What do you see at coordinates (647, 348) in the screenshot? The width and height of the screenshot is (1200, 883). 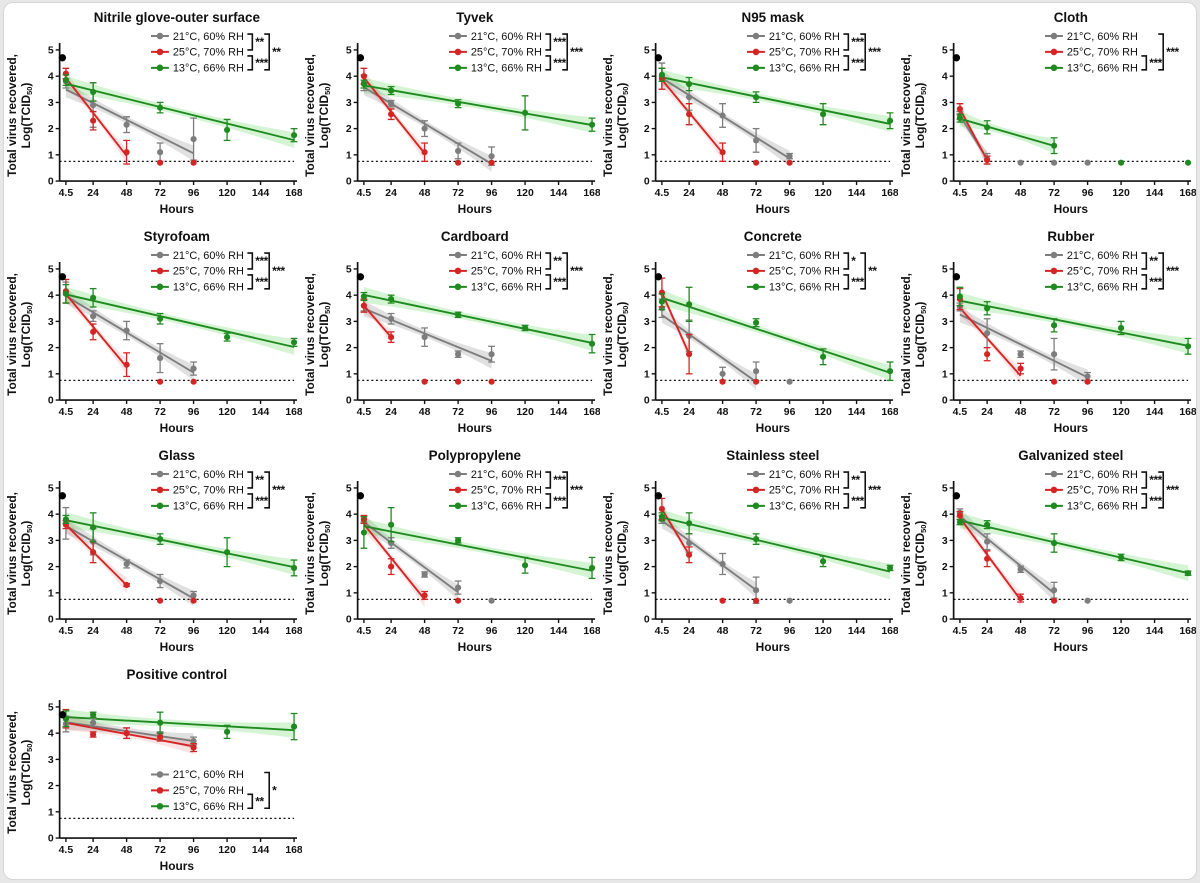 I see `y-tick-label: 2` at bounding box center [647, 348].